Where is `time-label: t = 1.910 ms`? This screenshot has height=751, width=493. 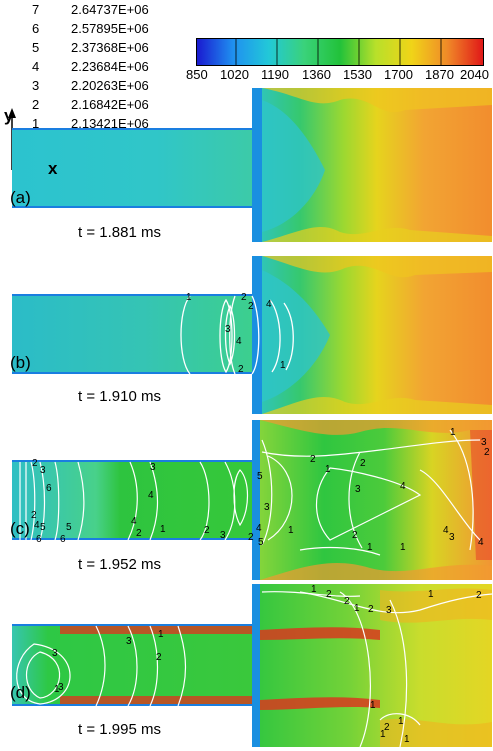 time-label: t = 1.910 ms is located at coordinates (119, 396).